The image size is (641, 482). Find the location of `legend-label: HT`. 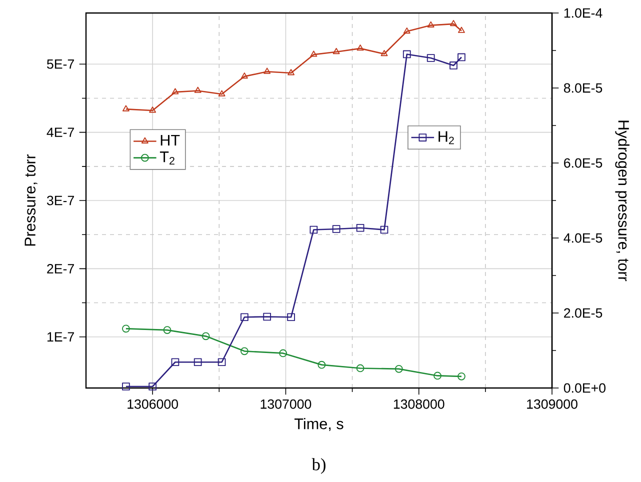

legend-label: HT is located at coordinates (170, 140).